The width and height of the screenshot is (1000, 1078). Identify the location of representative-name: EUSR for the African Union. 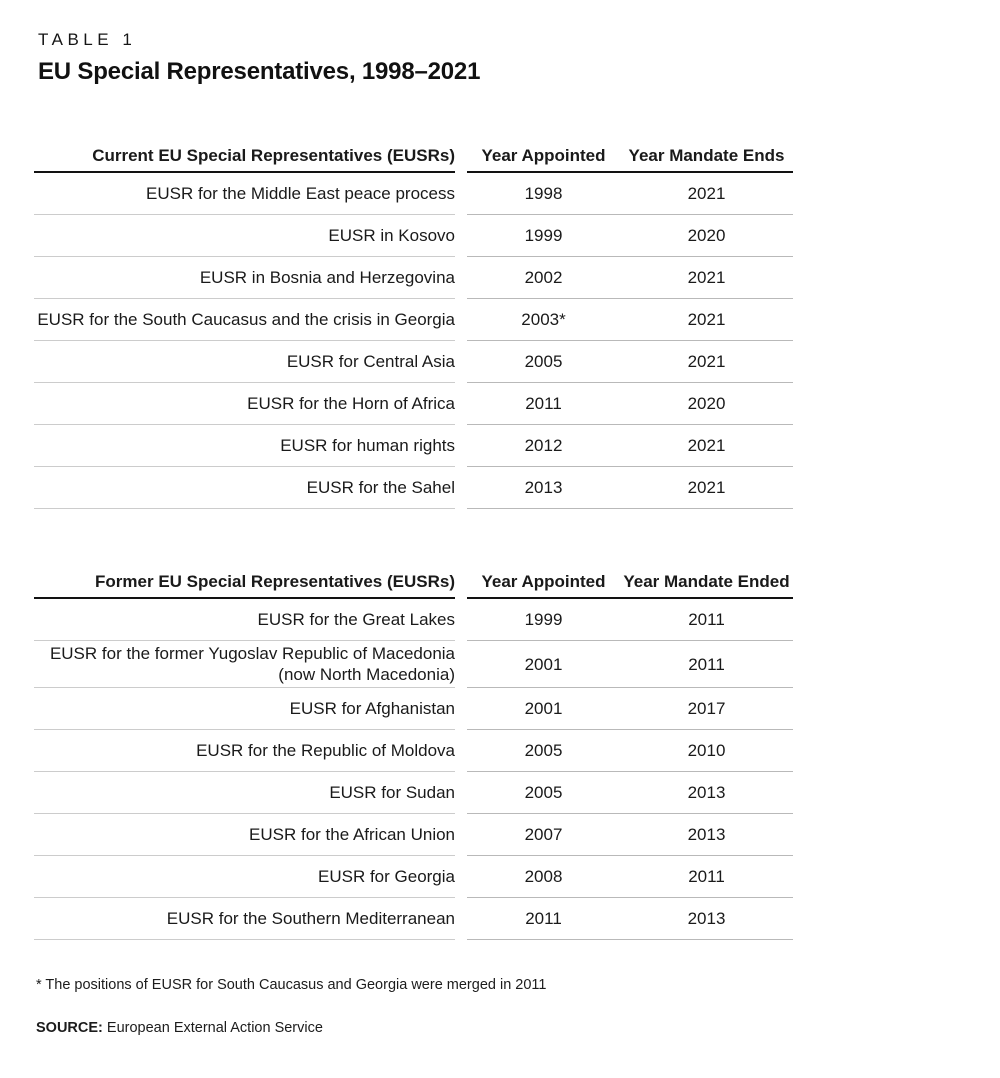
(244, 835).